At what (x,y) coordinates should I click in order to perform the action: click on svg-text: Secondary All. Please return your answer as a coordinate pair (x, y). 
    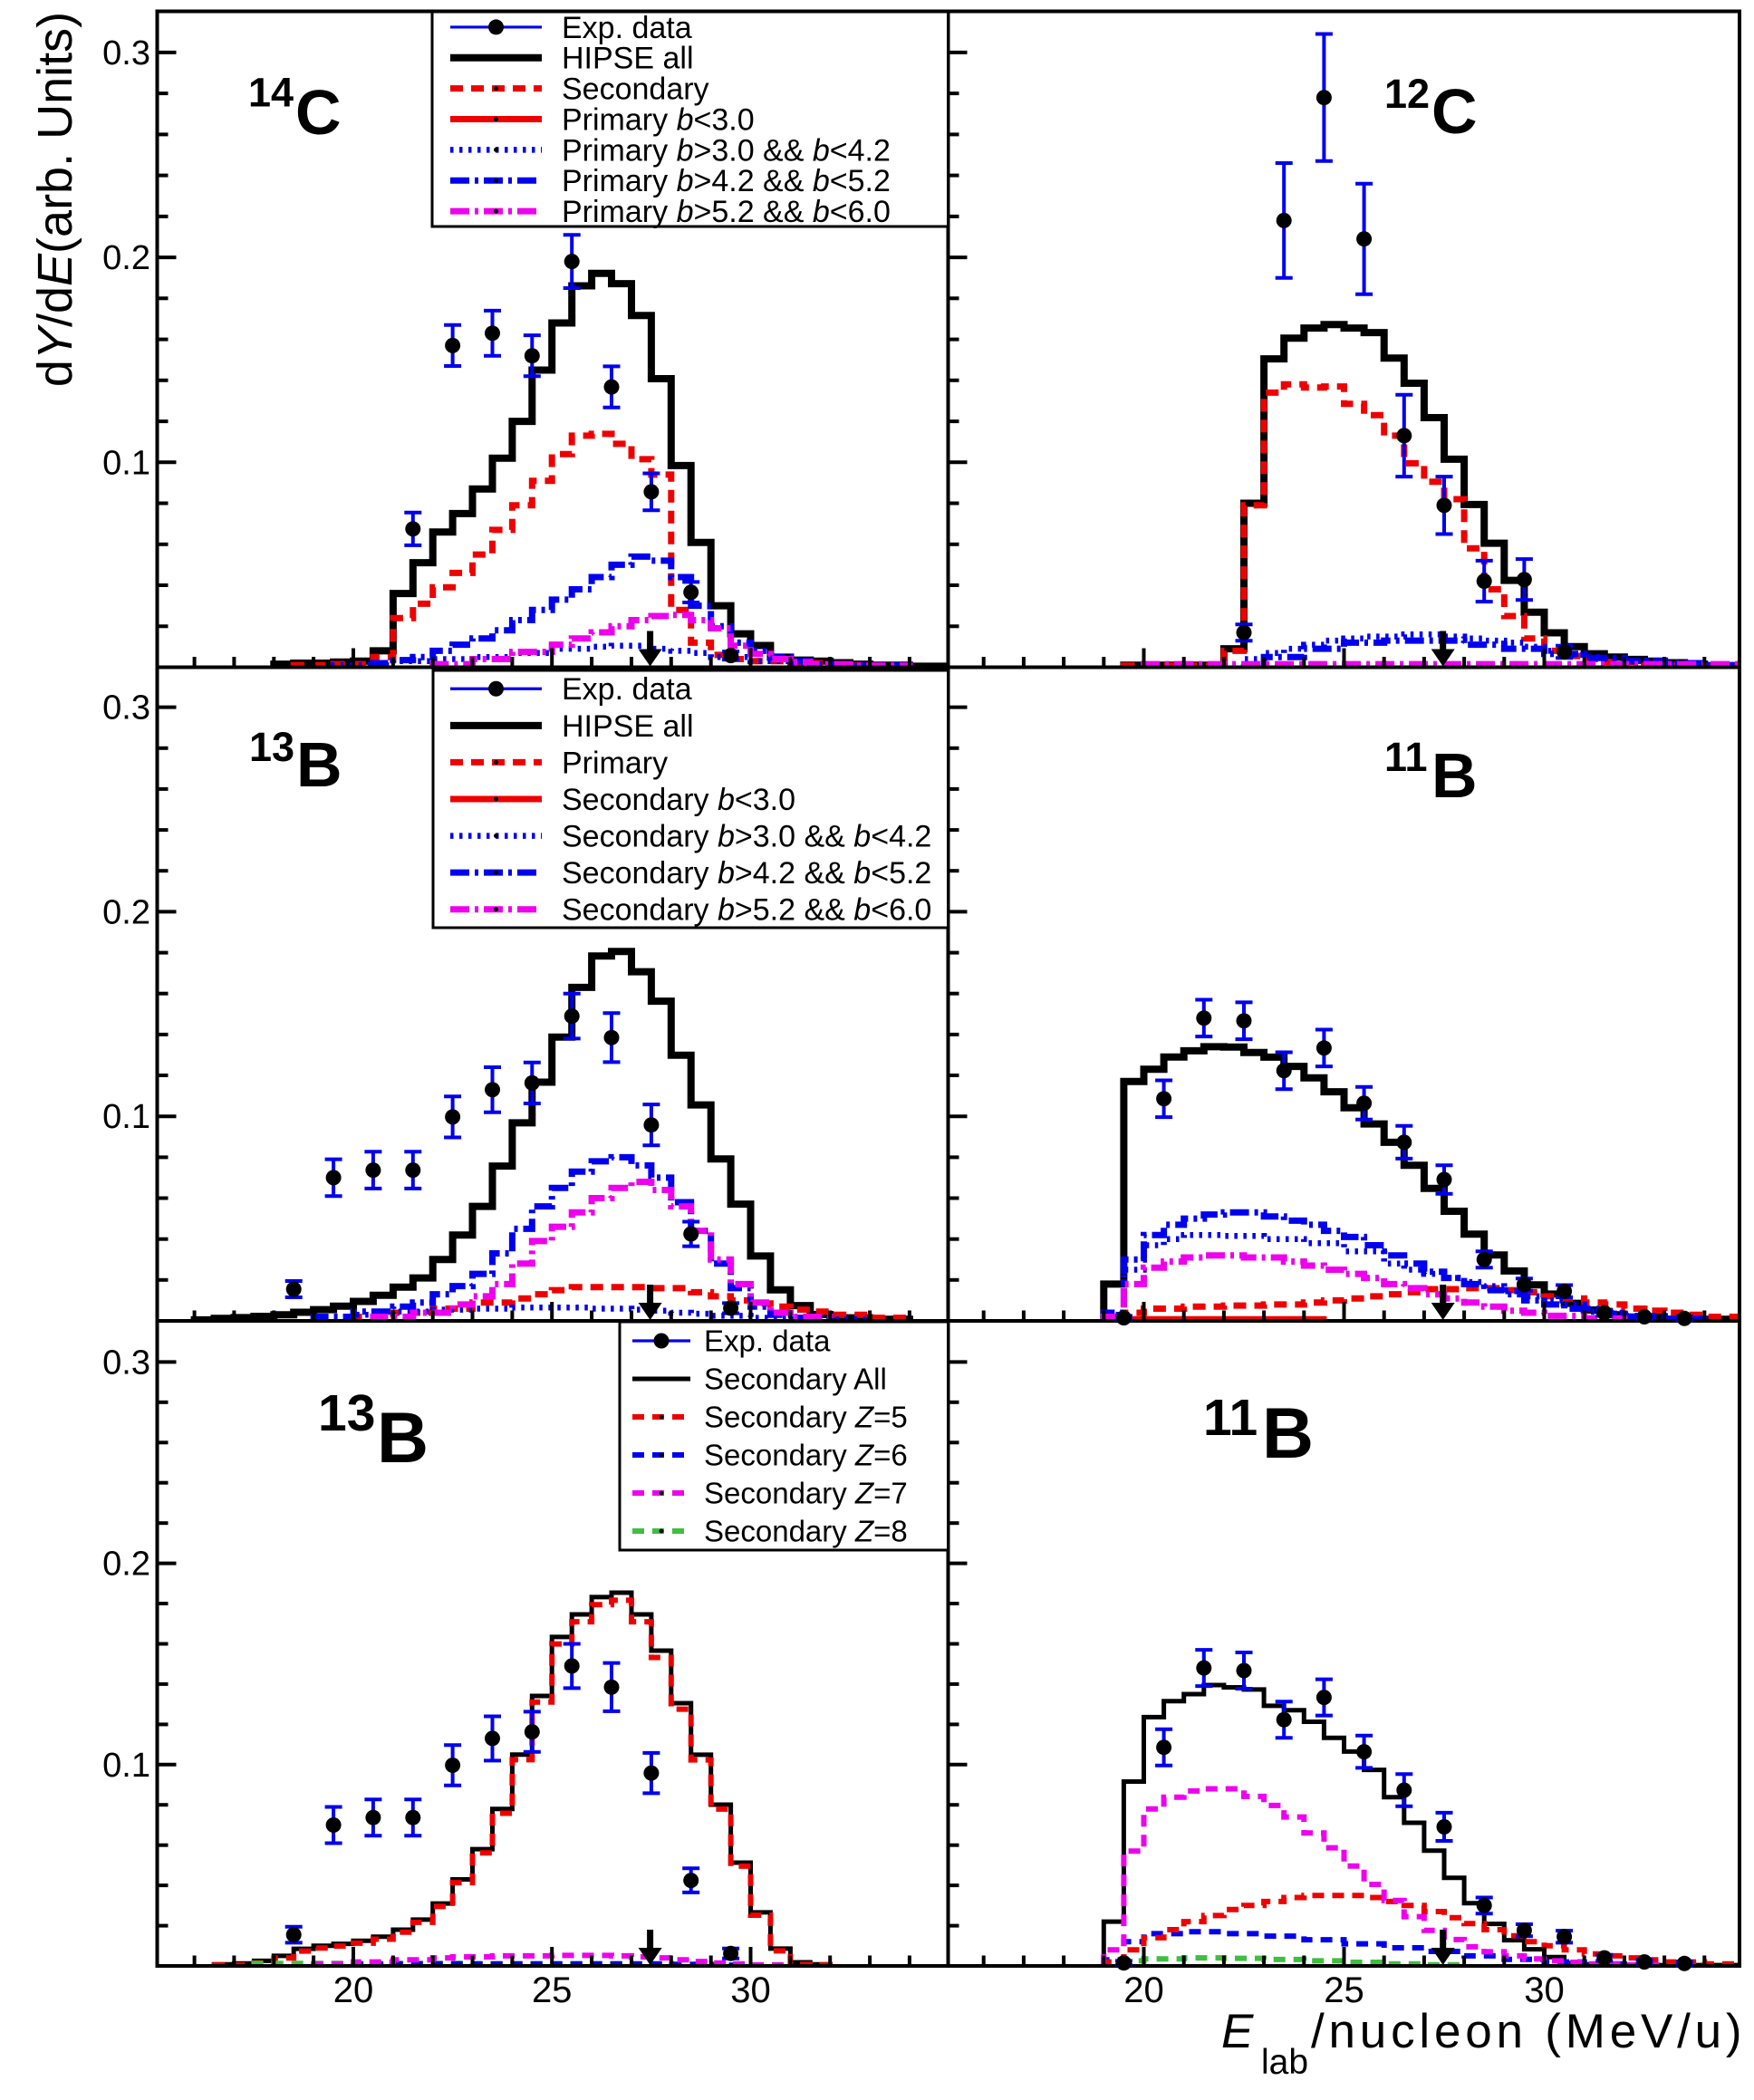
    Looking at the image, I should click on (795, 1379).